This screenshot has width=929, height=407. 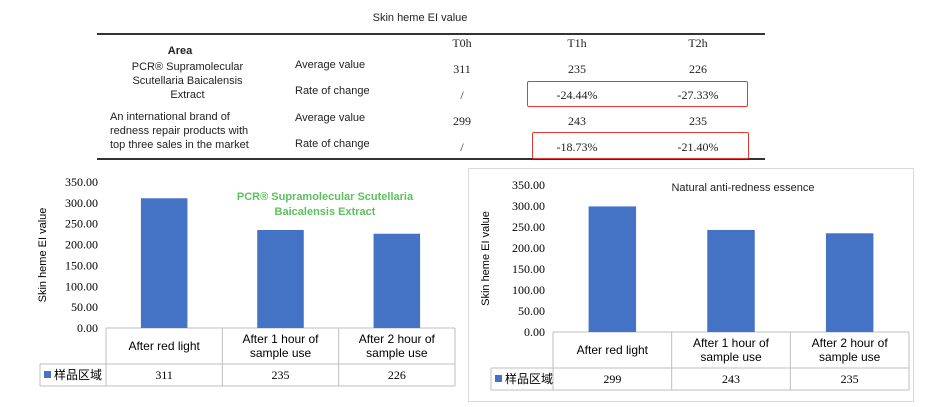 What do you see at coordinates (462, 69) in the screenshot?
I see `value-cell: 311` at bounding box center [462, 69].